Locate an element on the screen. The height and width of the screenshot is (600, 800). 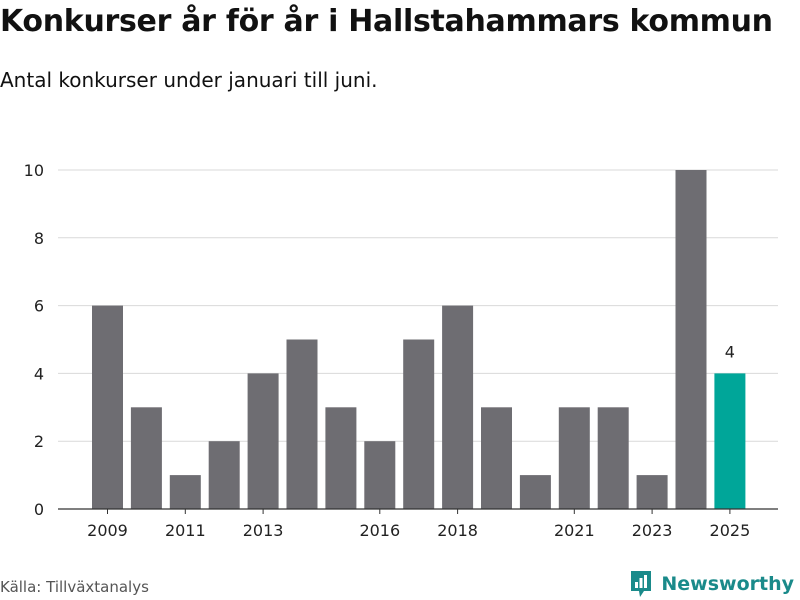
bar-2010 is located at coordinates (146, 458).